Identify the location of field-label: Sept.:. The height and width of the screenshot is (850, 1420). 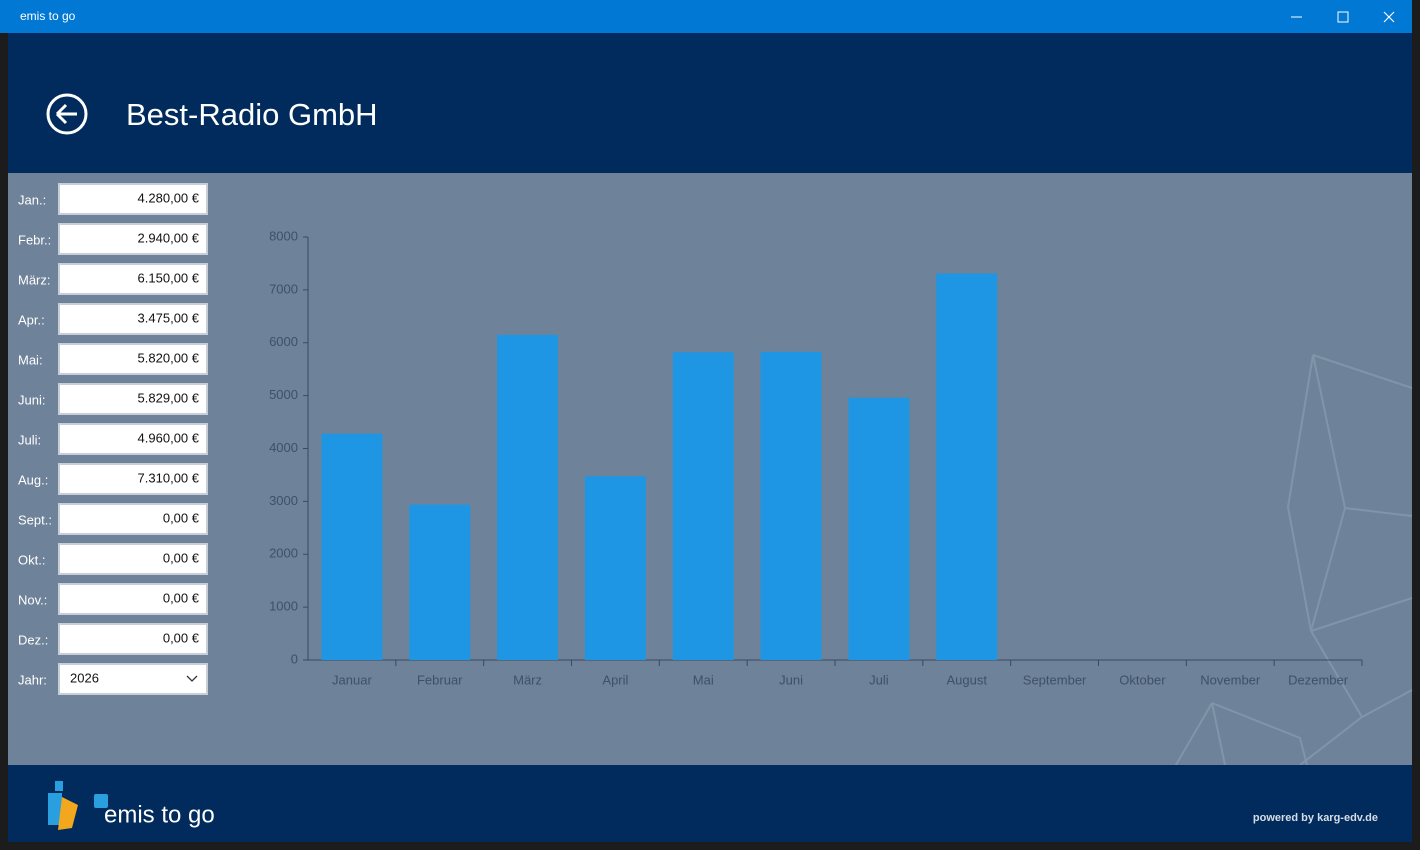
(35, 519).